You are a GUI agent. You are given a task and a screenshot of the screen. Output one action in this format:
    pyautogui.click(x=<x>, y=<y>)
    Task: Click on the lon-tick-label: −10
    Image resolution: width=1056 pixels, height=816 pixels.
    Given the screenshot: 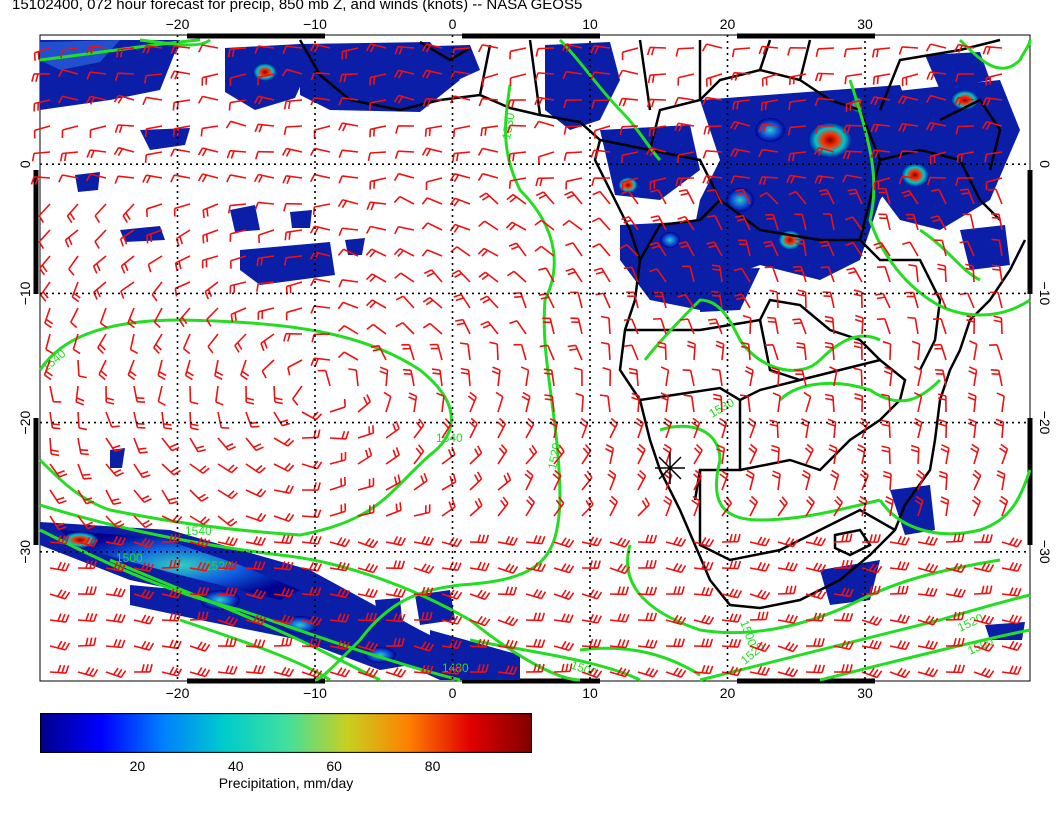 What is the action you would take?
    pyautogui.click(x=315, y=692)
    